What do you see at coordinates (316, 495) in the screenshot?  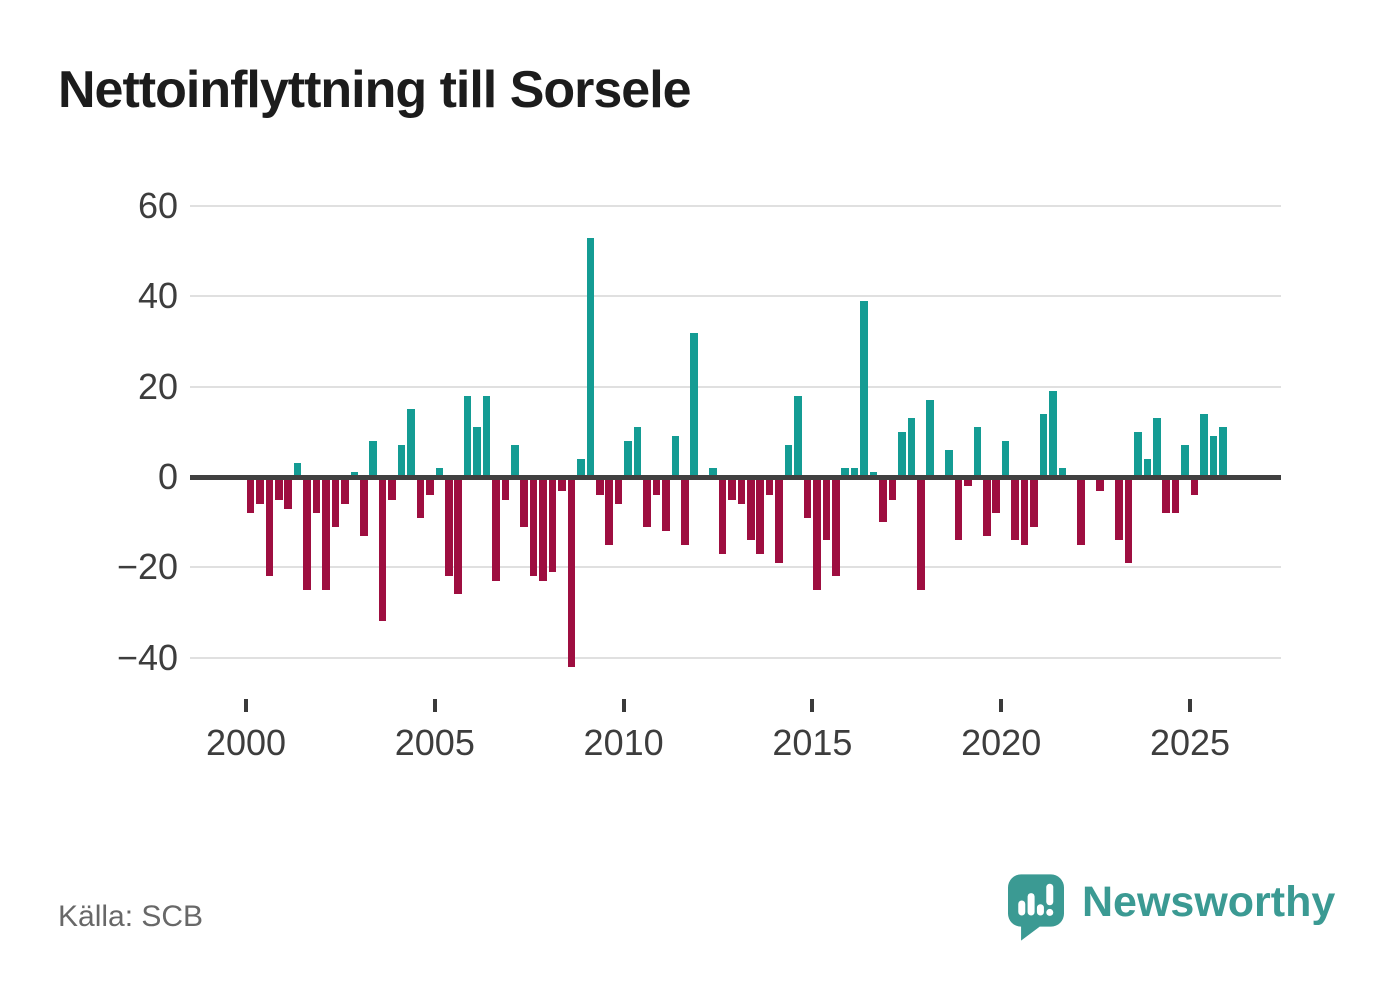 I see `bar-2001-K4` at bounding box center [316, 495].